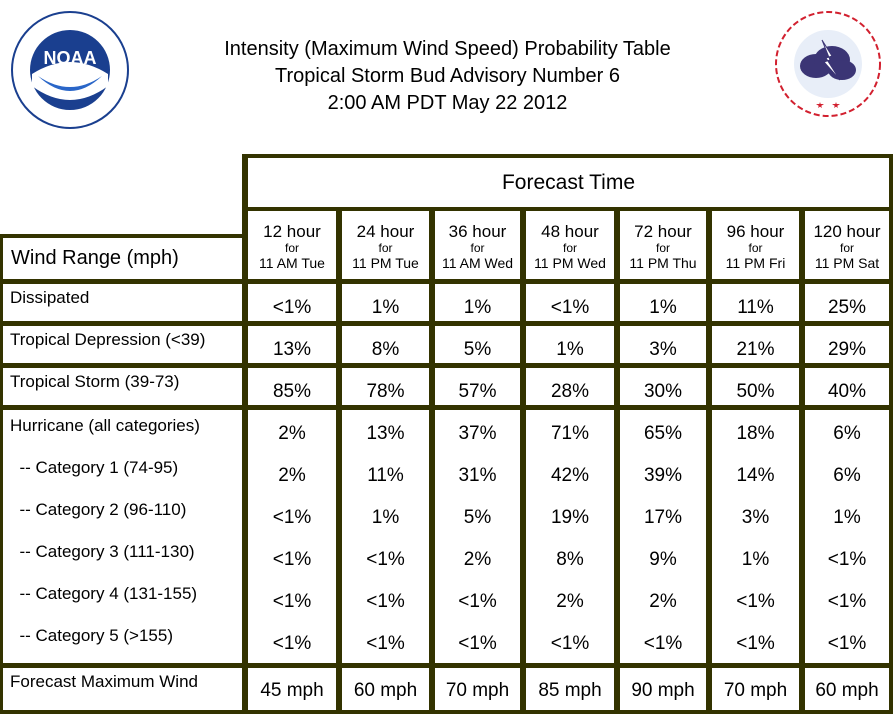 This screenshot has width=895, height=716. What do you see at coordinates (477, 344) in the screenshot?
I see `row-group-value-cell: 5%` at bounding box center [477, 344].